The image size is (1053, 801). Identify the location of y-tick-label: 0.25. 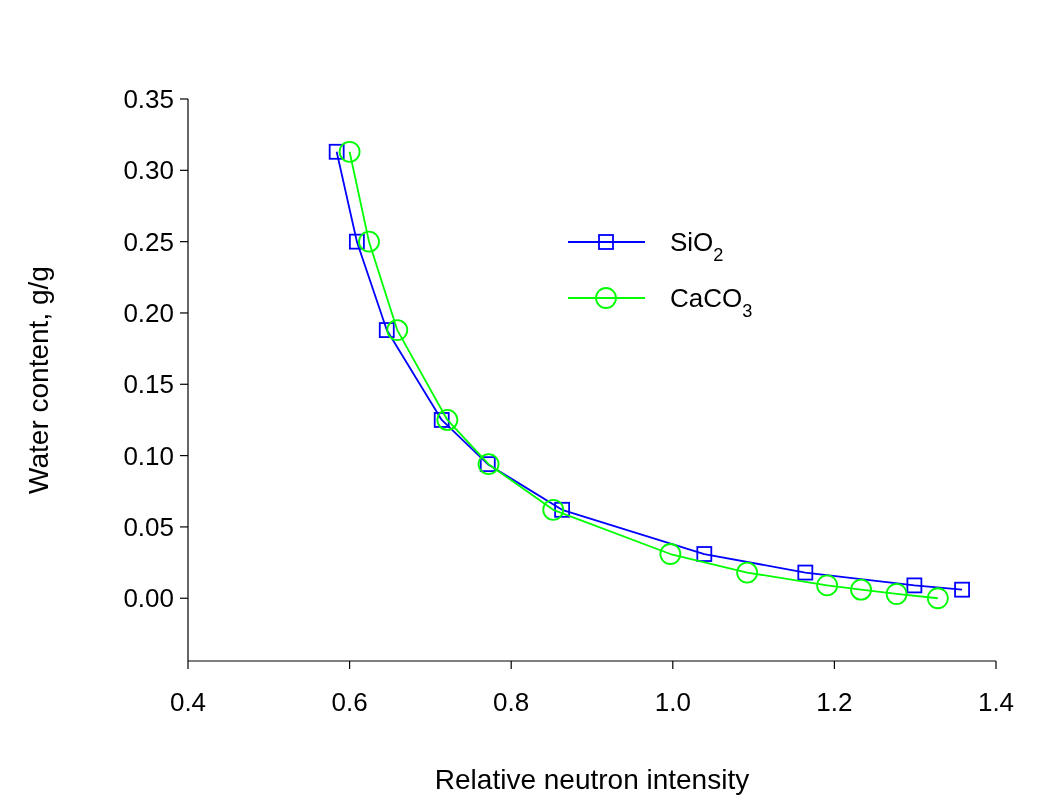
(148, 241).